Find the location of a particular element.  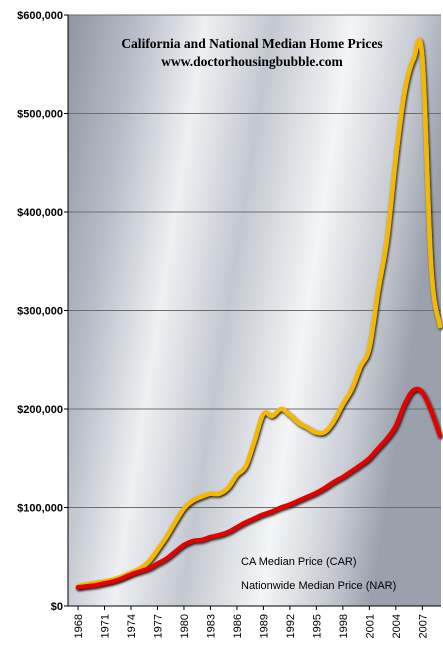

x-tick-label: 1995 is located at coordinates (317, 626).